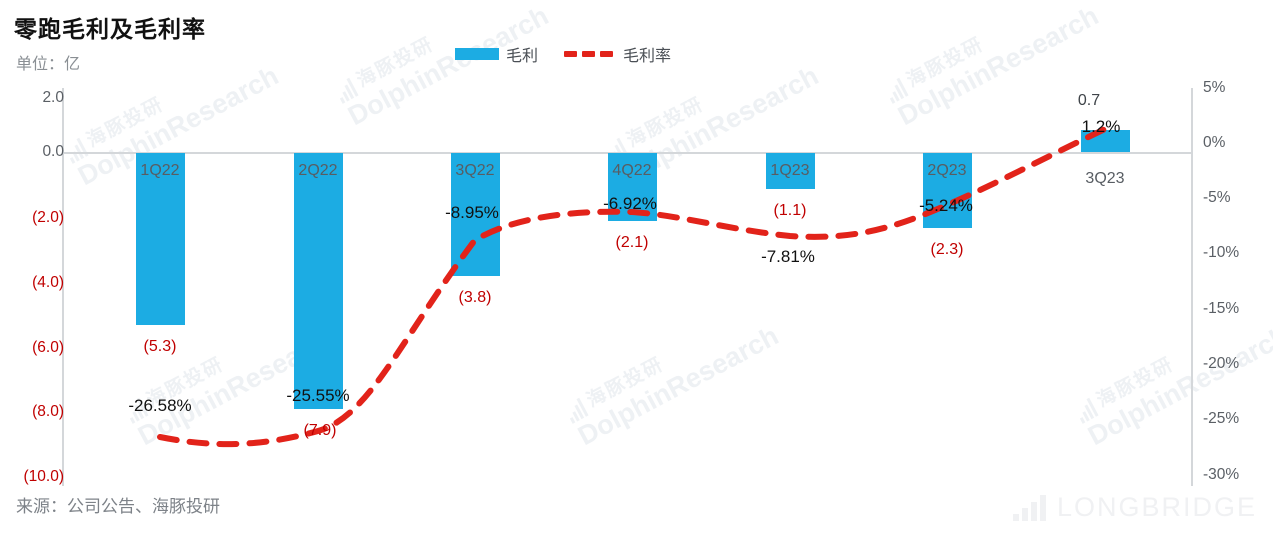 This screenshot has height=536, width=1273. I want to click on y-right-tick: 5%, so click(1214, 87).